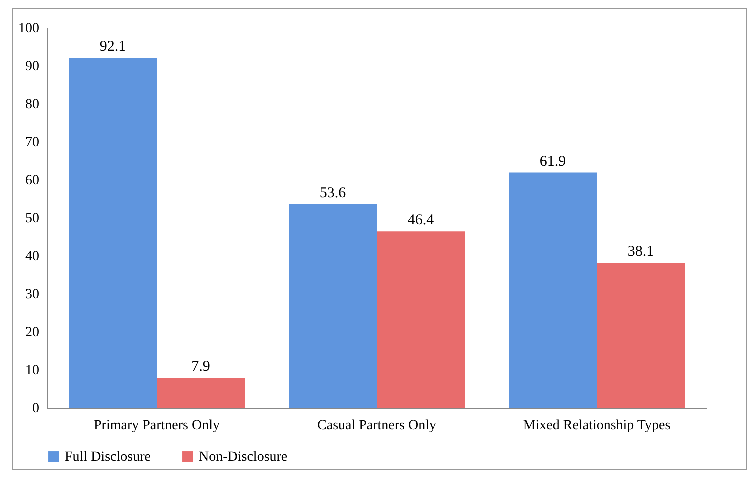  What do you see at coordinates (597, 426) in the screenshot?
I see `x-tick-label: Mixed Relationship Types` at bounding box center [597, 426].